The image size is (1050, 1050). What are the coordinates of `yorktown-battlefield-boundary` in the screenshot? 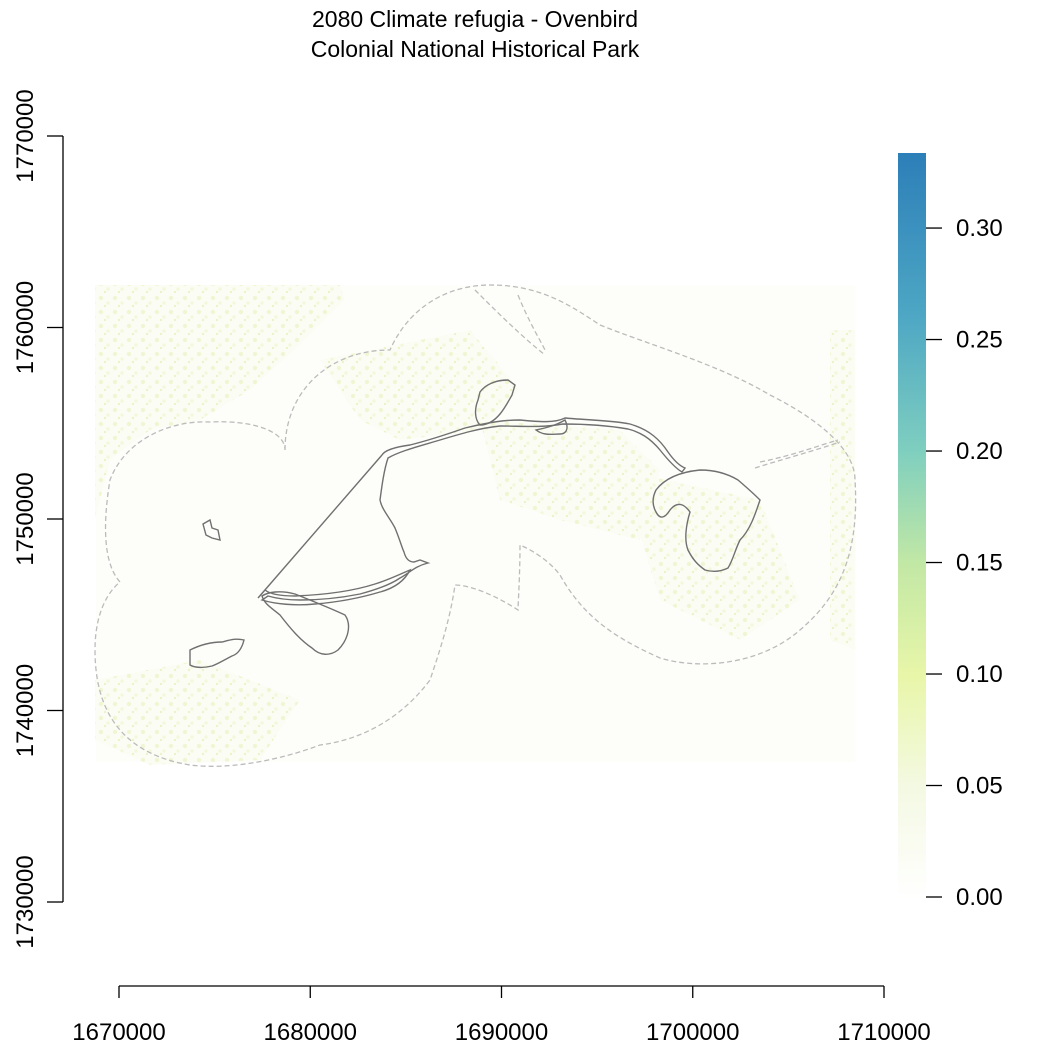 It's located at (706, 521).